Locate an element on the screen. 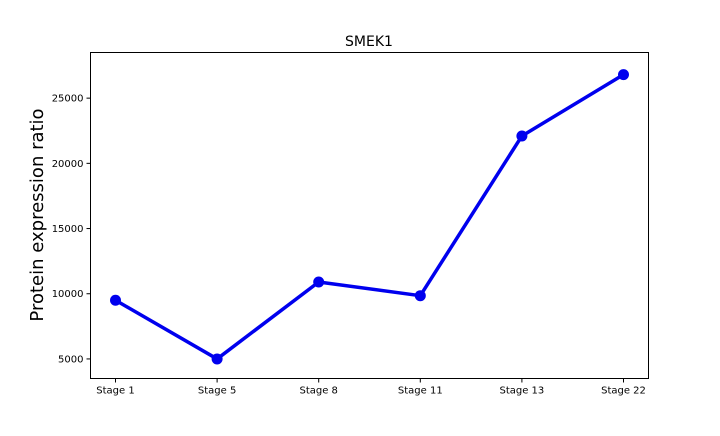 This screenshot has height=436, width=720. chart-title: SMEK1 is located at coordinates (369, 42).